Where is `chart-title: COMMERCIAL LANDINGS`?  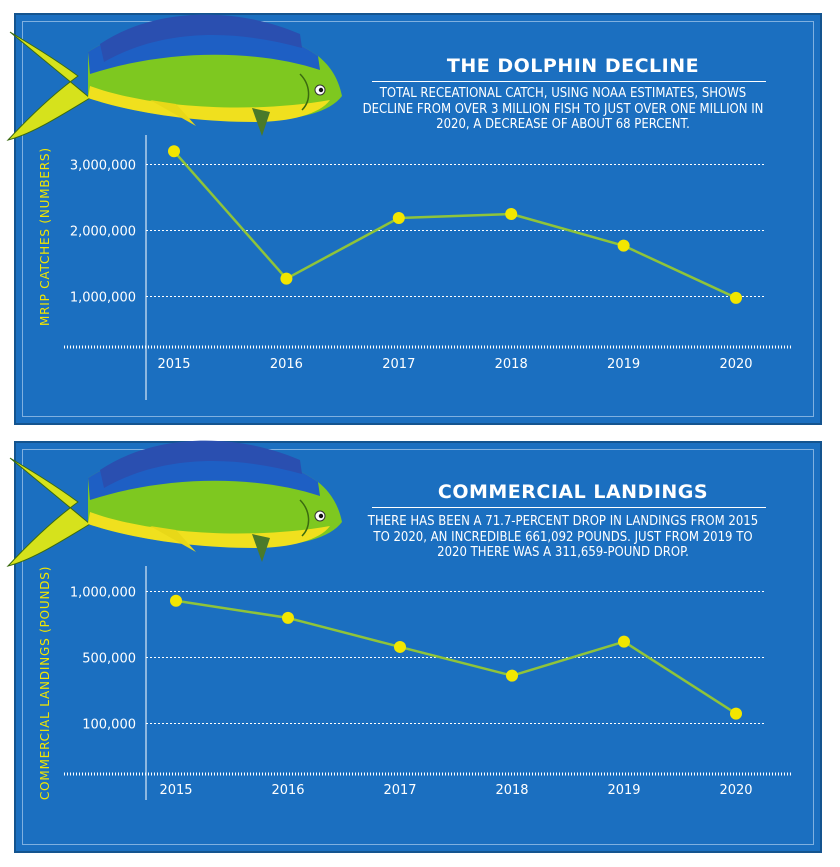 chart-title: COMMERCIAL LANDINGS is located at coordinates (573, 492).